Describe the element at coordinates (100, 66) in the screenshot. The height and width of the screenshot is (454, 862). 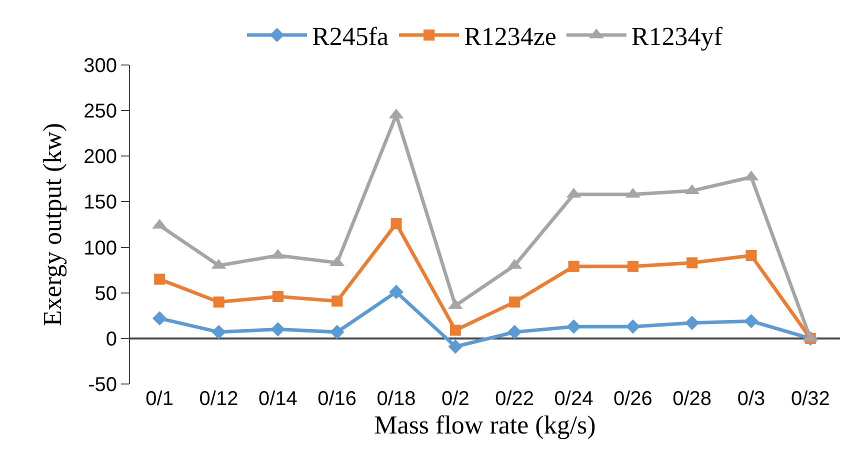
I see `y-tick-label: 300` at that location.